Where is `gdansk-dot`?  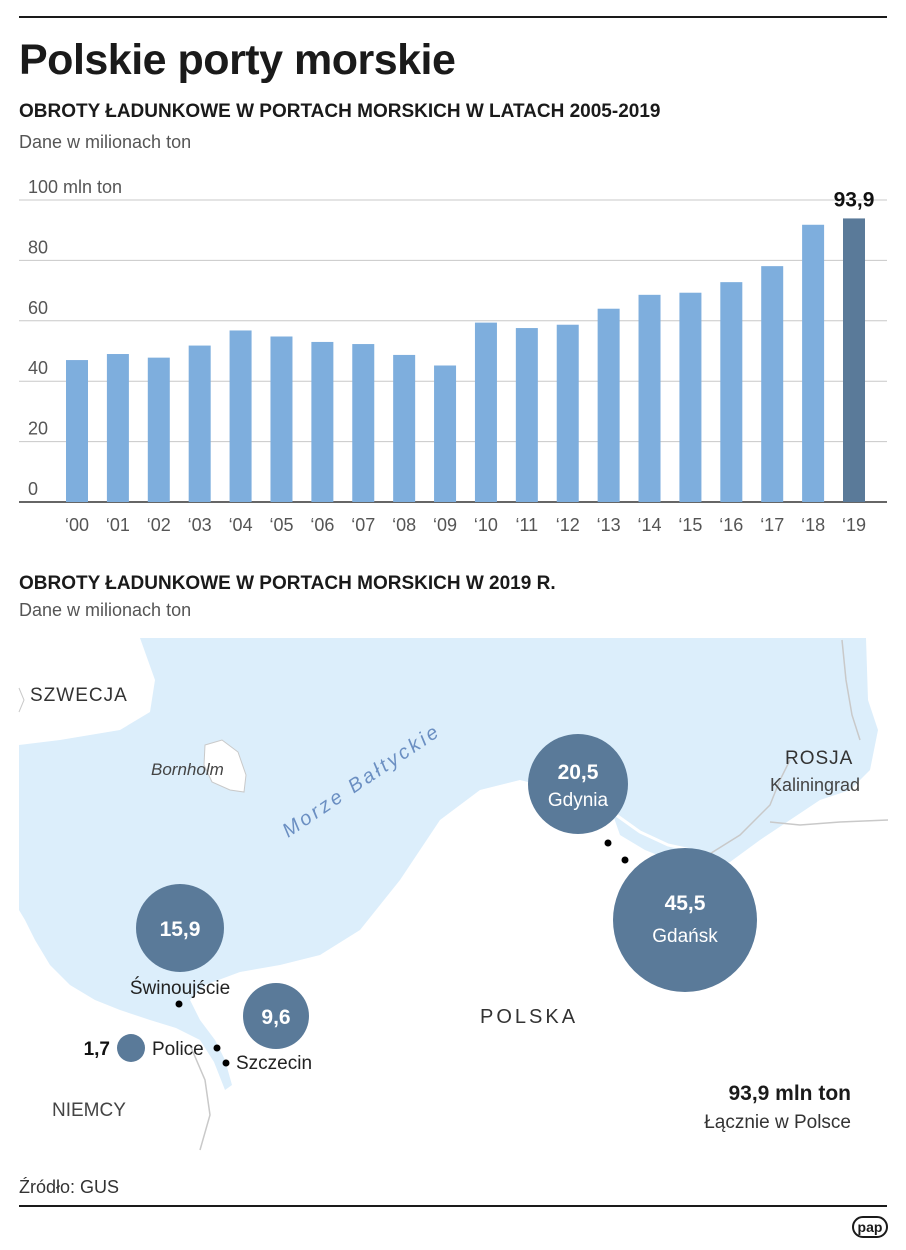
gdansk-dot is located at coordinates (625, 860).